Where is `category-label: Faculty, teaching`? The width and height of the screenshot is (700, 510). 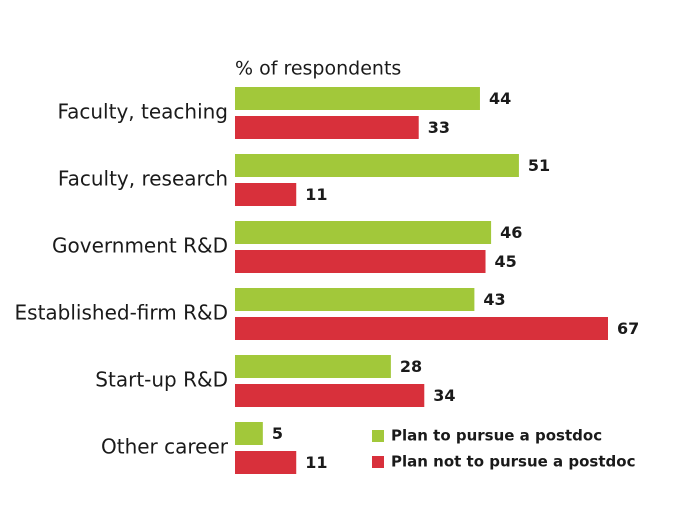
category-label: Faculty, teaching is located at coordinates (142, 112).